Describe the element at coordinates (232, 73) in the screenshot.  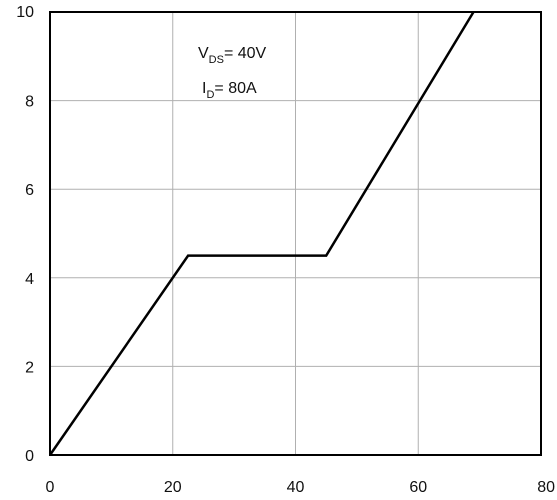
I see `annotations: VDS= 40V ID= 80A` at that location.